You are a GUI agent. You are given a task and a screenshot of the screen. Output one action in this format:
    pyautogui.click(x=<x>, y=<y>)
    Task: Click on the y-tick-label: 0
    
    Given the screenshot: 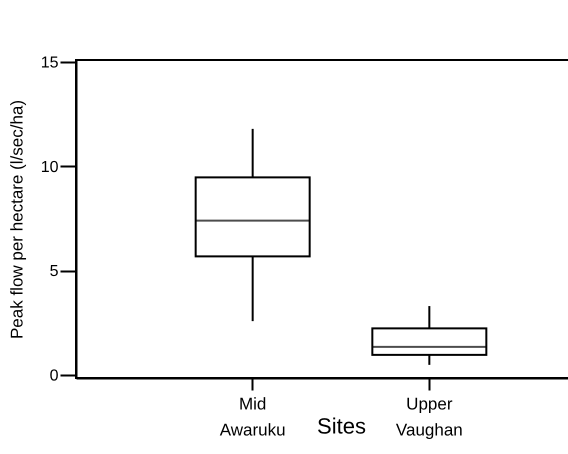 What is the action you would take?
    pyautogui.click(x=54, y=375)
    